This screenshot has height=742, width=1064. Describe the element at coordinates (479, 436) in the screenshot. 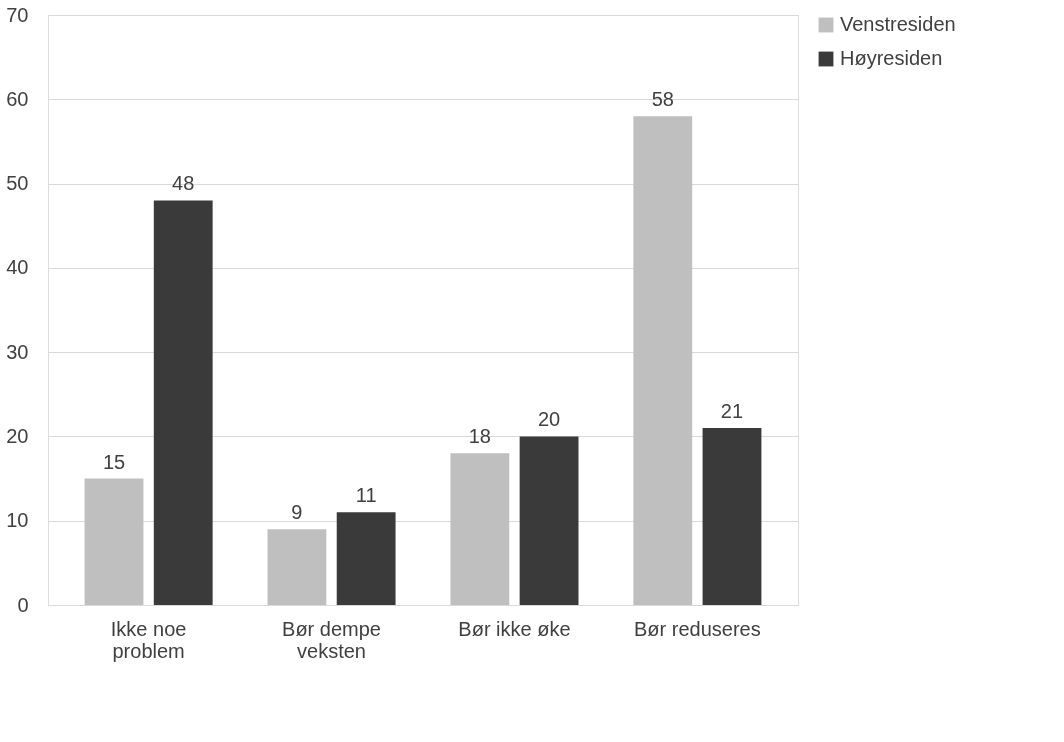

I see `data-label: 18` at that location.